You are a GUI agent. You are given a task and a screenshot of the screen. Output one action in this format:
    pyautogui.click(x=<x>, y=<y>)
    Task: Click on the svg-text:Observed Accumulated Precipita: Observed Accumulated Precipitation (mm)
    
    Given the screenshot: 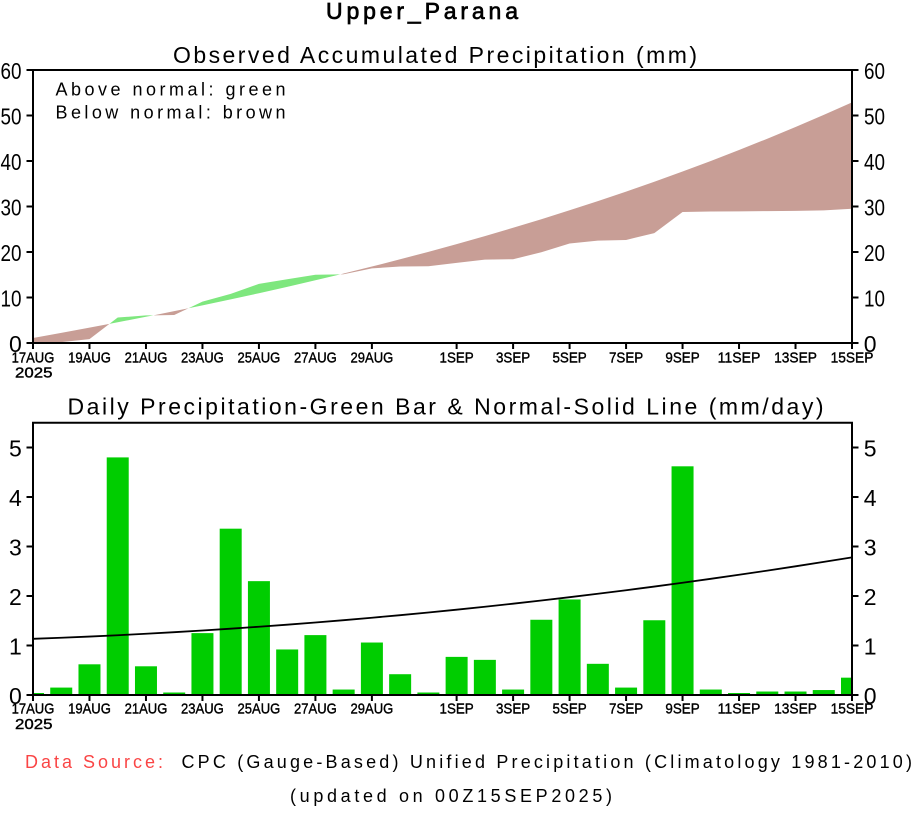 What is the action you would take?
    pyautogui.click(x=435, y=55)
    